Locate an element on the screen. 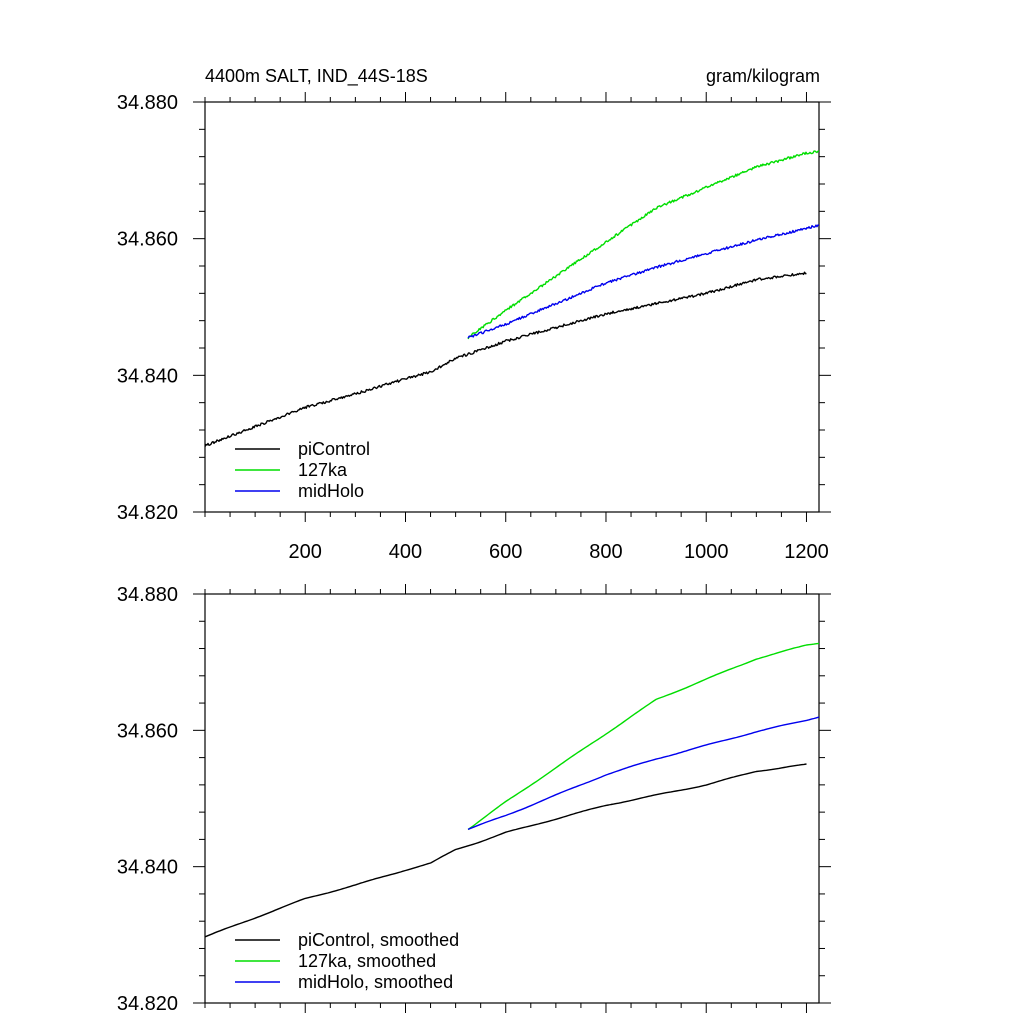  legend-label: midHolo is located at coordinates (331, 491).